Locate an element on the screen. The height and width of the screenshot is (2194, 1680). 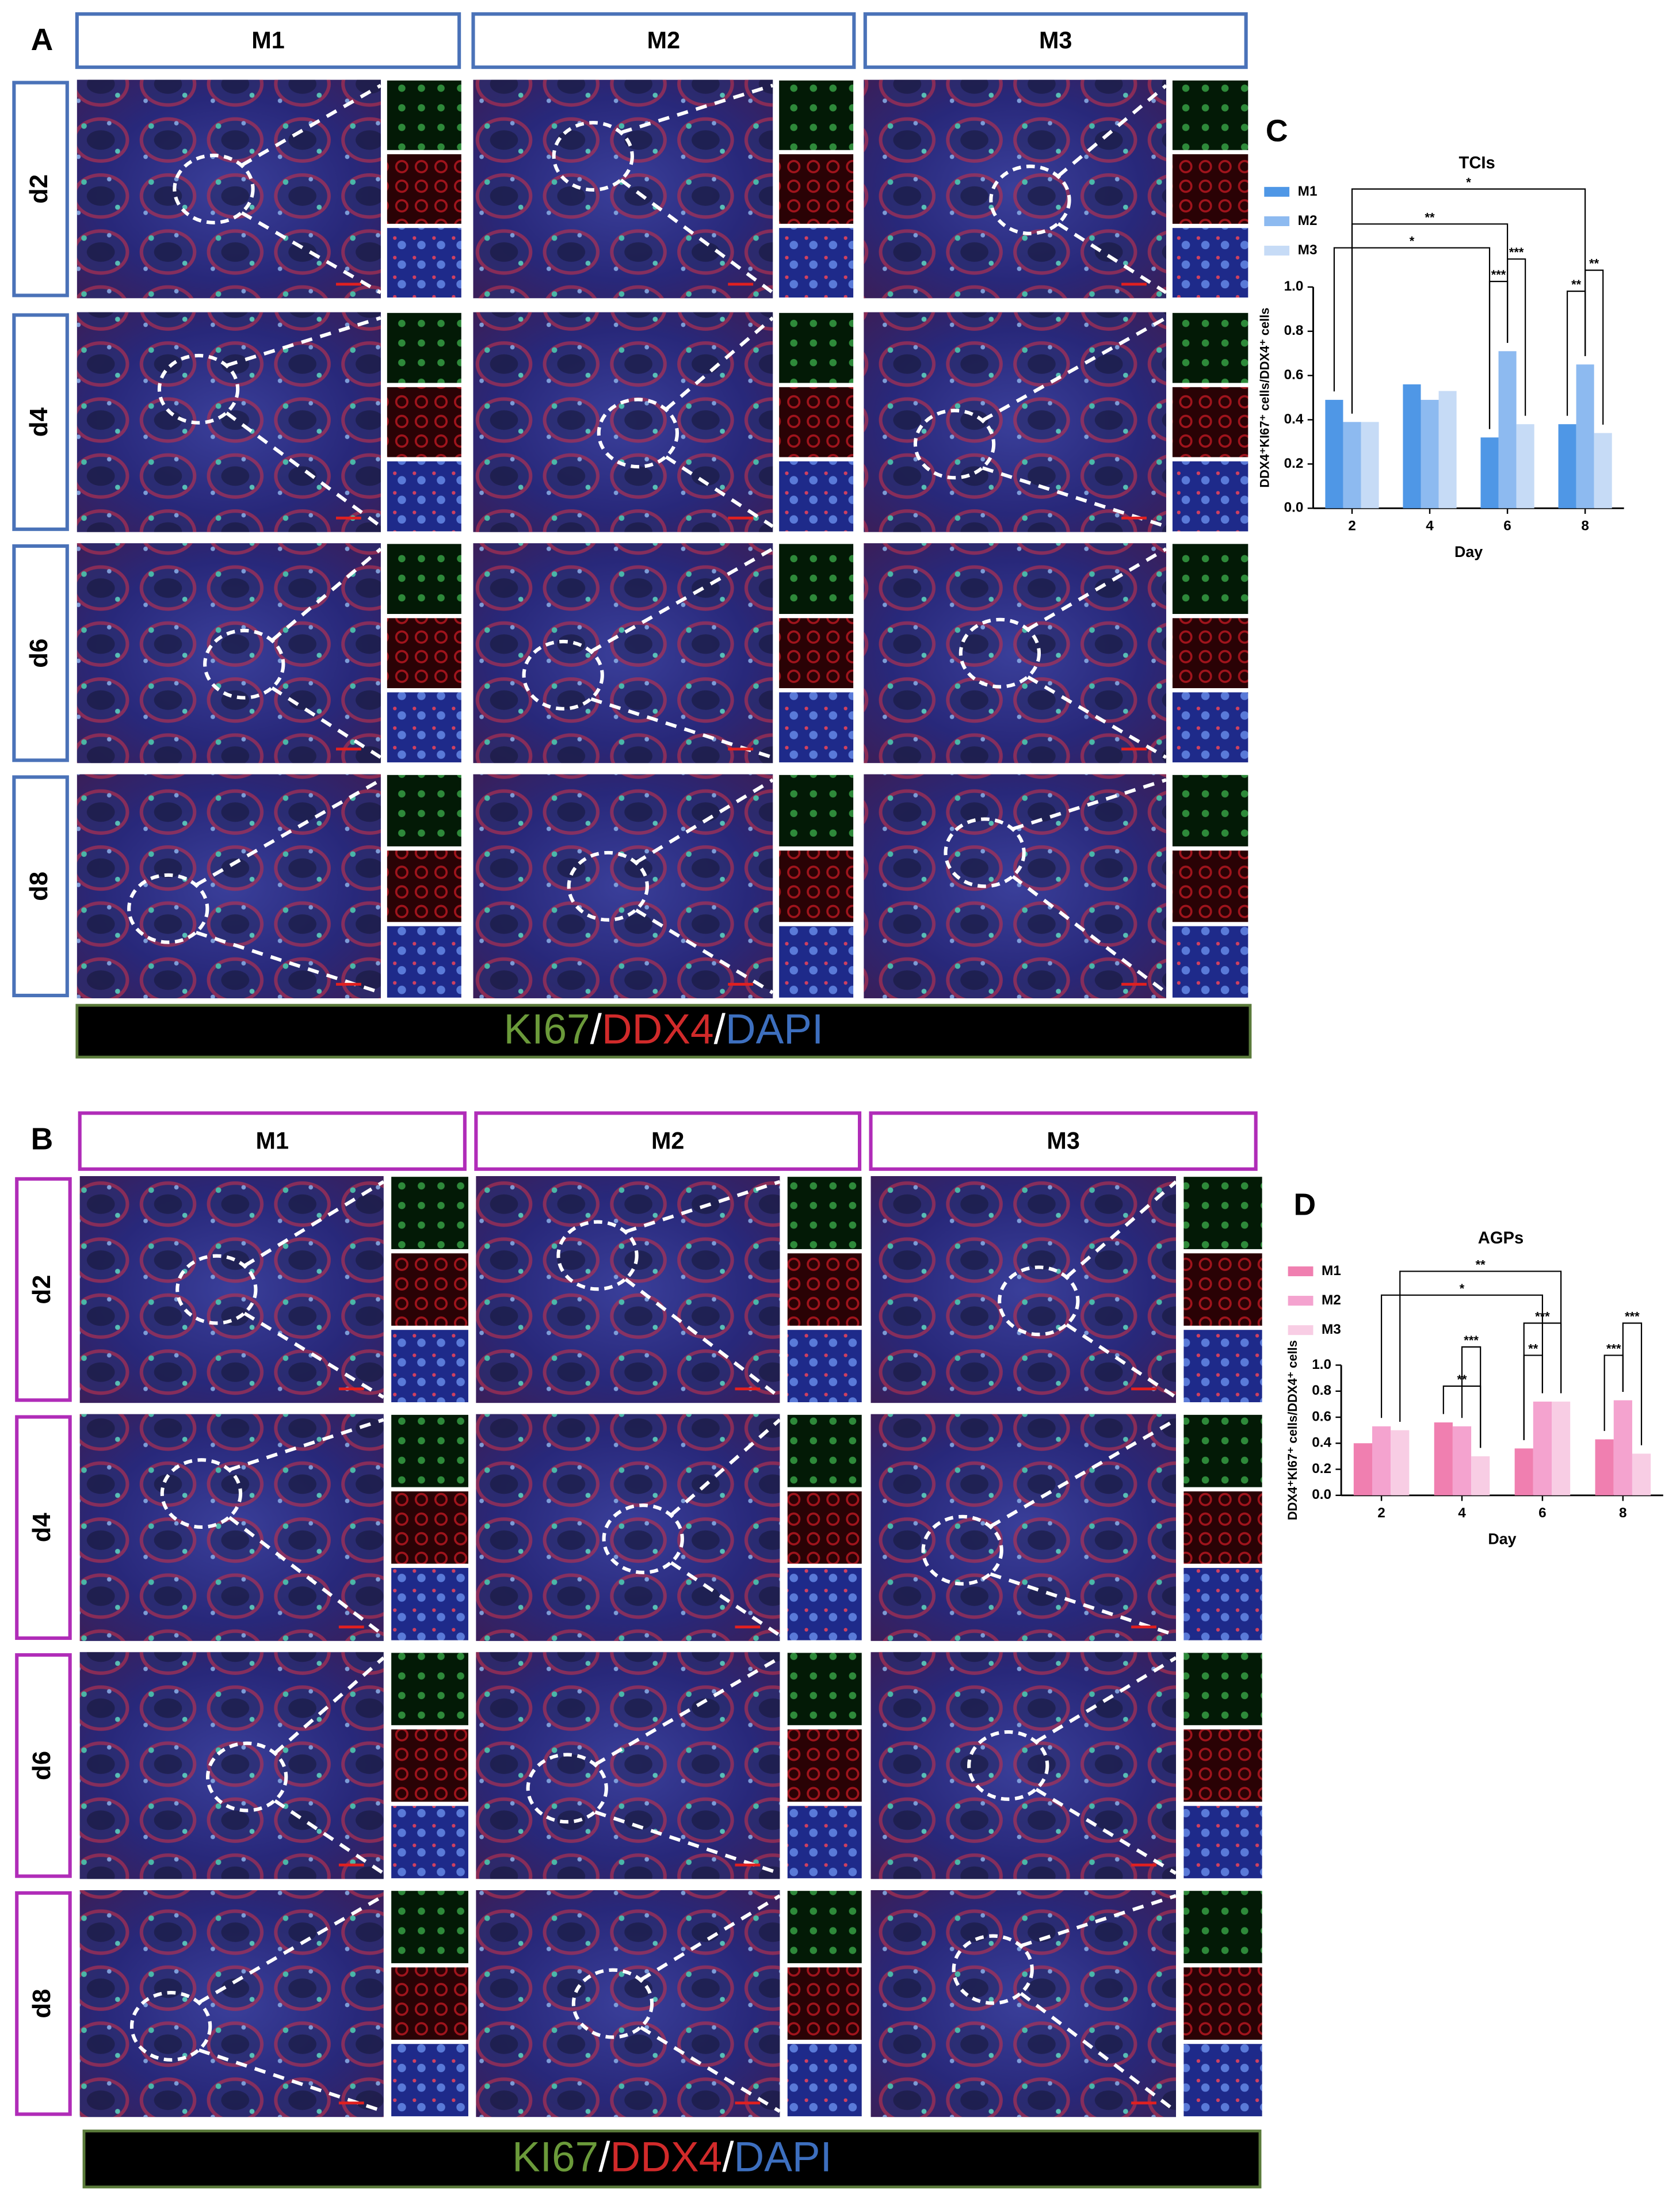
significance-label: ** is located at coordinates (1481, 1264).